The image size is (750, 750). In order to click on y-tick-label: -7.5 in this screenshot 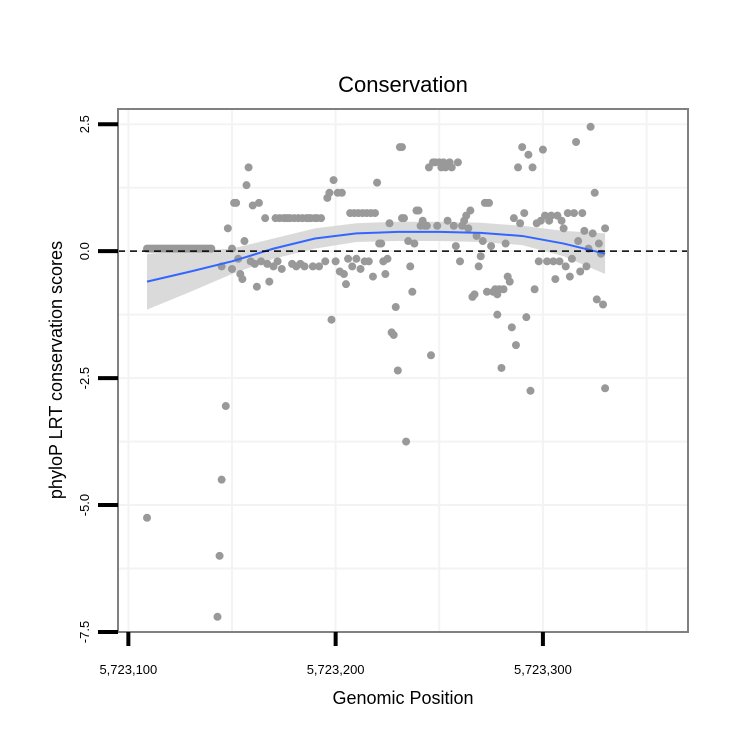, I will do `click(84, 632)`.